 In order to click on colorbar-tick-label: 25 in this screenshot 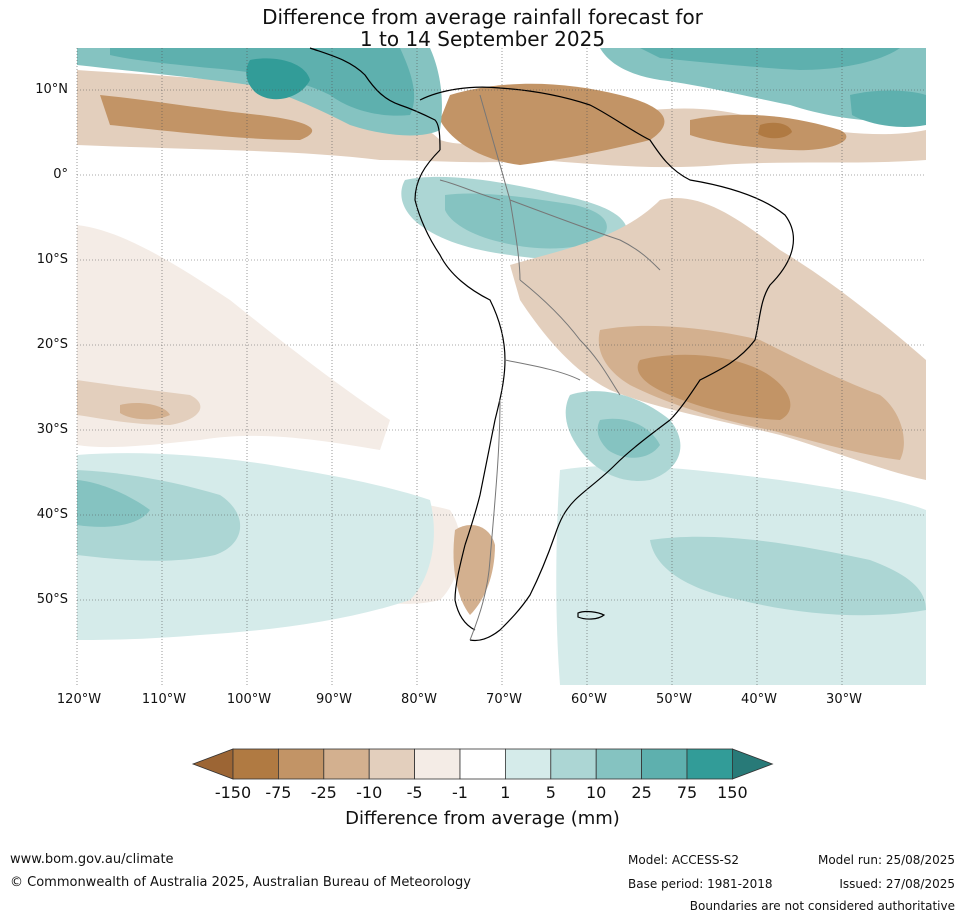, I will do `click(641, 792)`.